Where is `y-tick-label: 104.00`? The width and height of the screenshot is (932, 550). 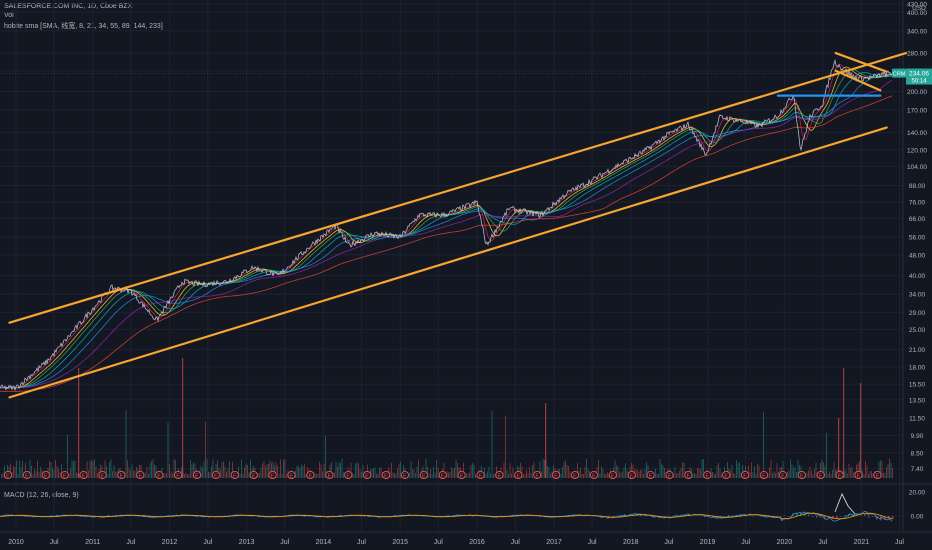
y-tick-label: 104.00 is located at coordinates (917, 167).